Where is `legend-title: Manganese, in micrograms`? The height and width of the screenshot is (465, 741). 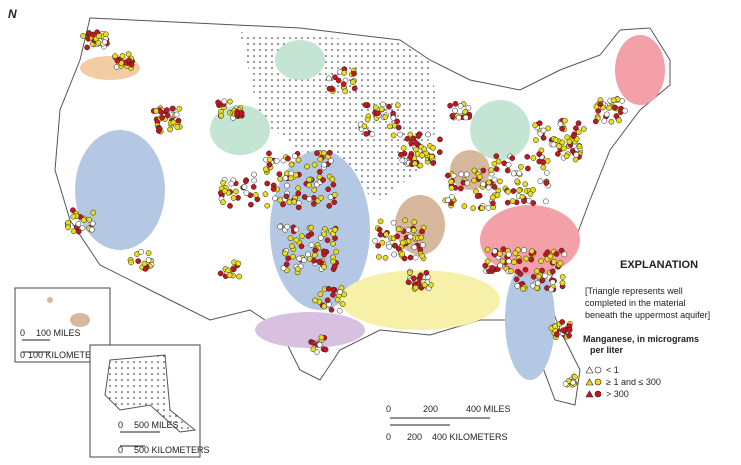
legend-title: Manganese, in micrograms is located at coordinates (641, 339).